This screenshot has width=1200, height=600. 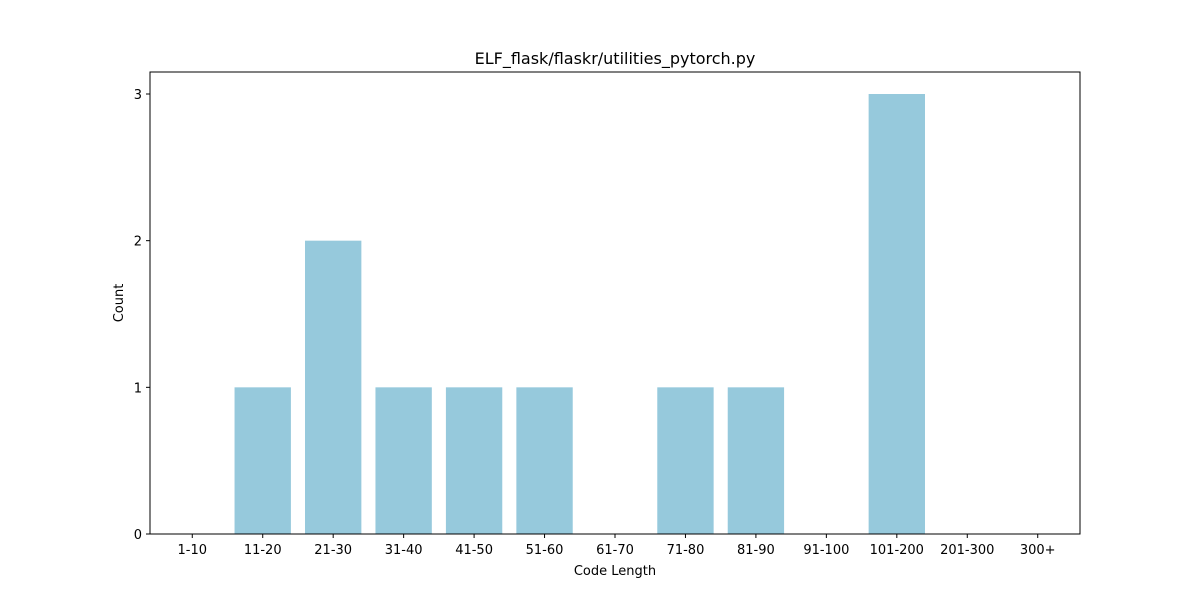 What do you see at coordinates (615, 59) in the screenshot?
I see `chart-title: ELF_flask/flaskr/utilities_pytorch.py` at bounding box center [615, 59].